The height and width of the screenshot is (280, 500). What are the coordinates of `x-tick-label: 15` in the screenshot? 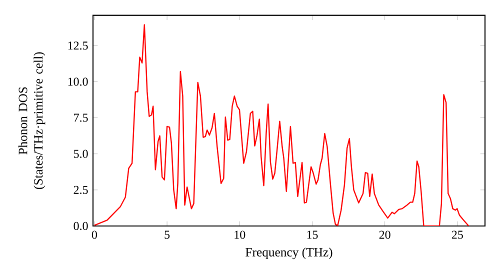 It's located at (312, 234).